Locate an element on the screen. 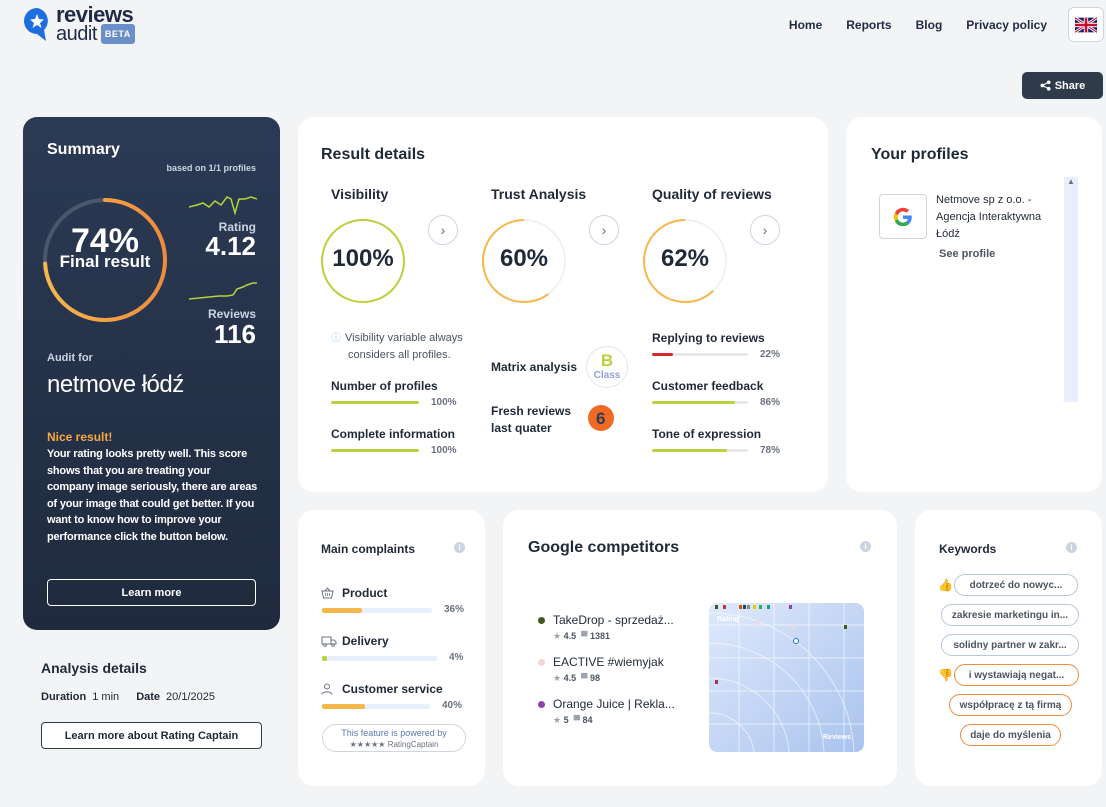 The width and height of the screenshot is (1106, 807). nav-blog: Blog is located at coordinates (929, 25).